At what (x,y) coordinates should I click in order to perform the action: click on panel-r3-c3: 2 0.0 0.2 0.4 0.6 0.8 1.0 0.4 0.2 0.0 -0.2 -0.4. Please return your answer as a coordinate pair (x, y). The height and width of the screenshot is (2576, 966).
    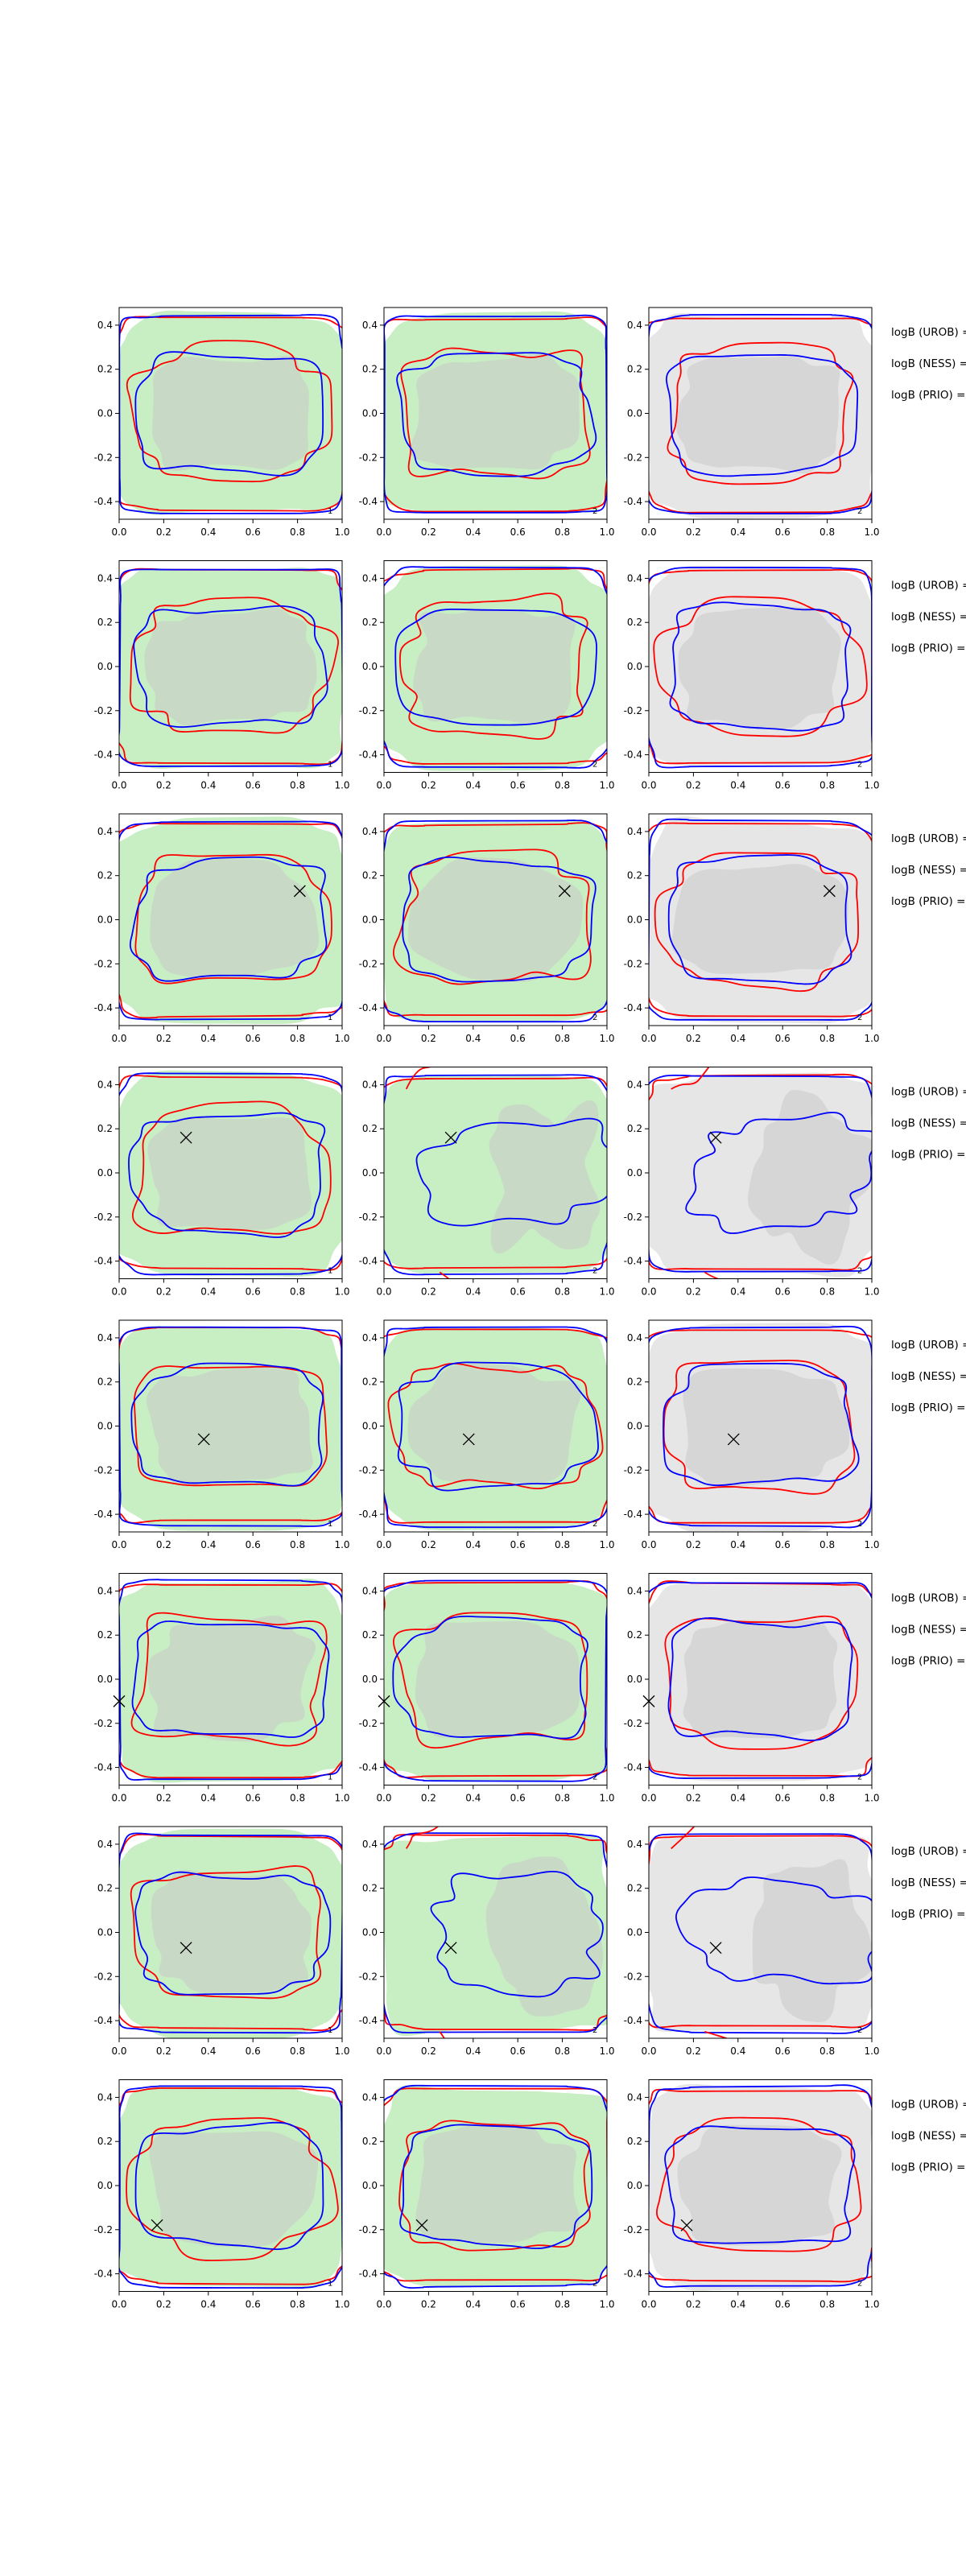
    Looking at the image, I should click on (752, 928).